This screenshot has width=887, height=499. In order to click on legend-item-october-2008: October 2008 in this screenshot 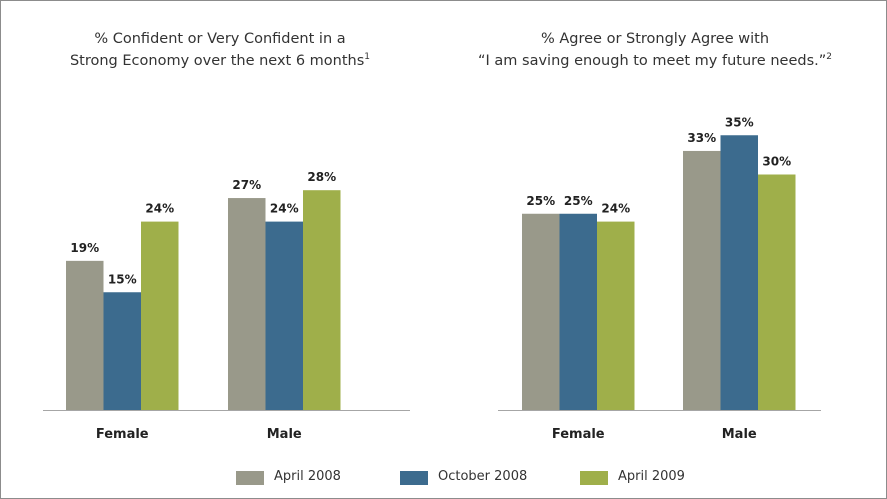, I will do `click(480, 478)`.